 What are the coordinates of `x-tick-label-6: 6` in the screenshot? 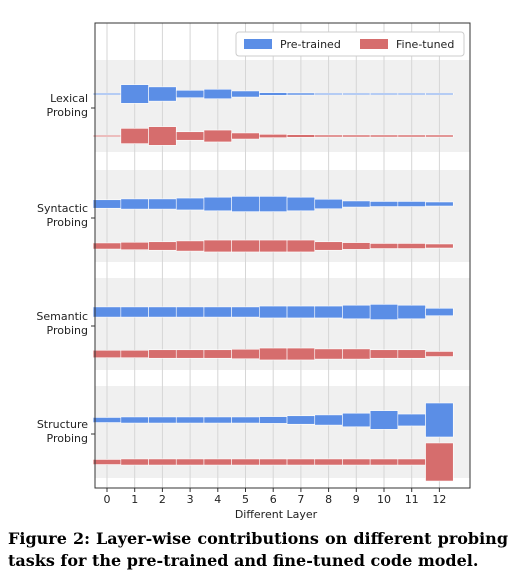 It's located at (273, 499).